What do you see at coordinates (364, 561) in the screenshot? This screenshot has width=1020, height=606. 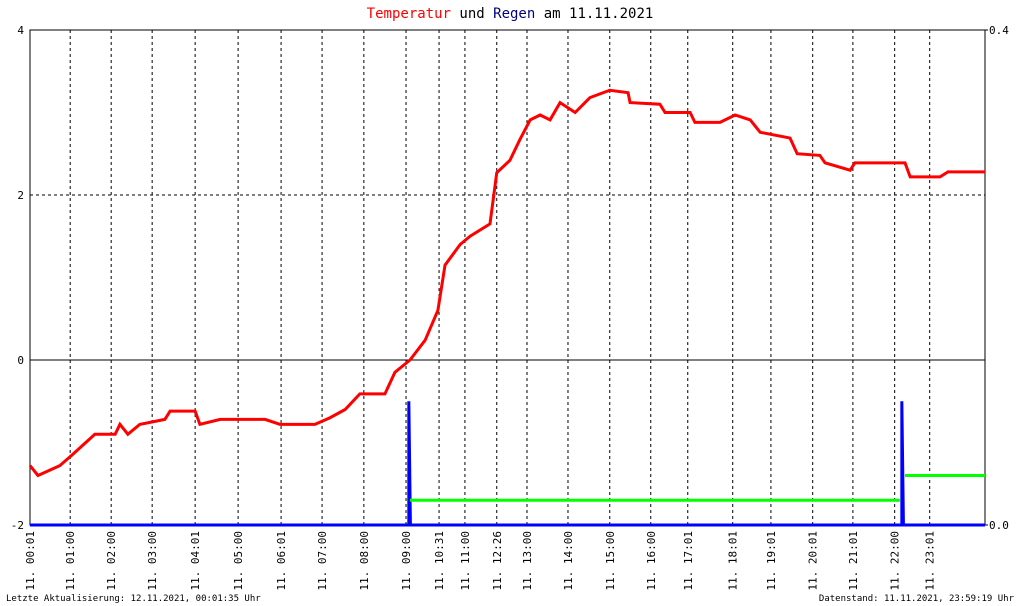 I see `x-tick-label: 11. 08:00` at bounding box center [364, 561].